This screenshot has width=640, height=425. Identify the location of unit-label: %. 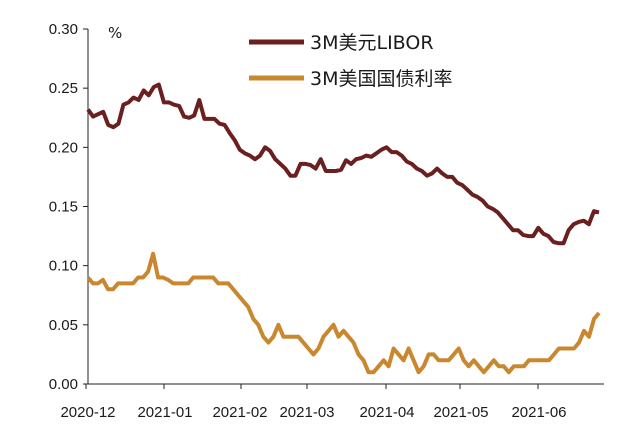
(115, 33).